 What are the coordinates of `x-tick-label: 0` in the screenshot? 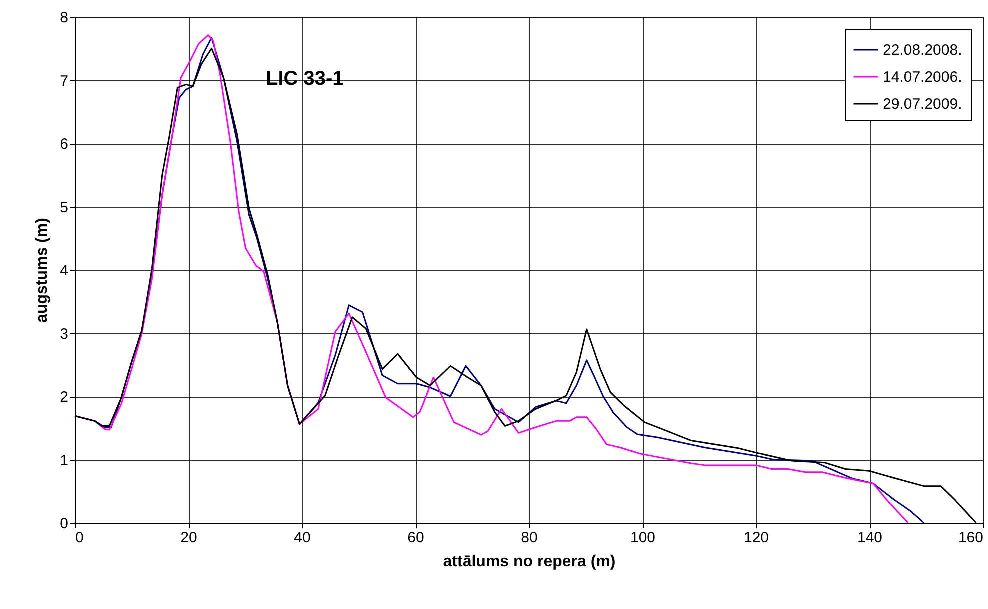 It's located at (80, 538).